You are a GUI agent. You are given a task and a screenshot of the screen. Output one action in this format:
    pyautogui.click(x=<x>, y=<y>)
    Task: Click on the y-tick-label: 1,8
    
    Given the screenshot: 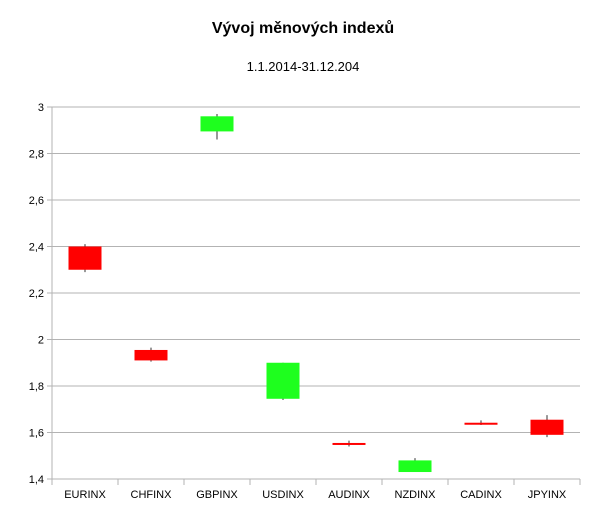 What is the action you would take?
    pyautogui.click(x=36, y=387)
    